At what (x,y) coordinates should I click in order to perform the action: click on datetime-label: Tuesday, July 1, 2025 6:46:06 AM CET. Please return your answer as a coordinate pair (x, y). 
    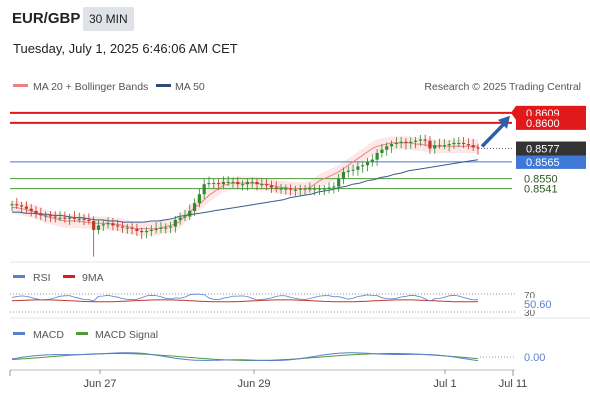
    Looking at the image, I should click on (125, 48).